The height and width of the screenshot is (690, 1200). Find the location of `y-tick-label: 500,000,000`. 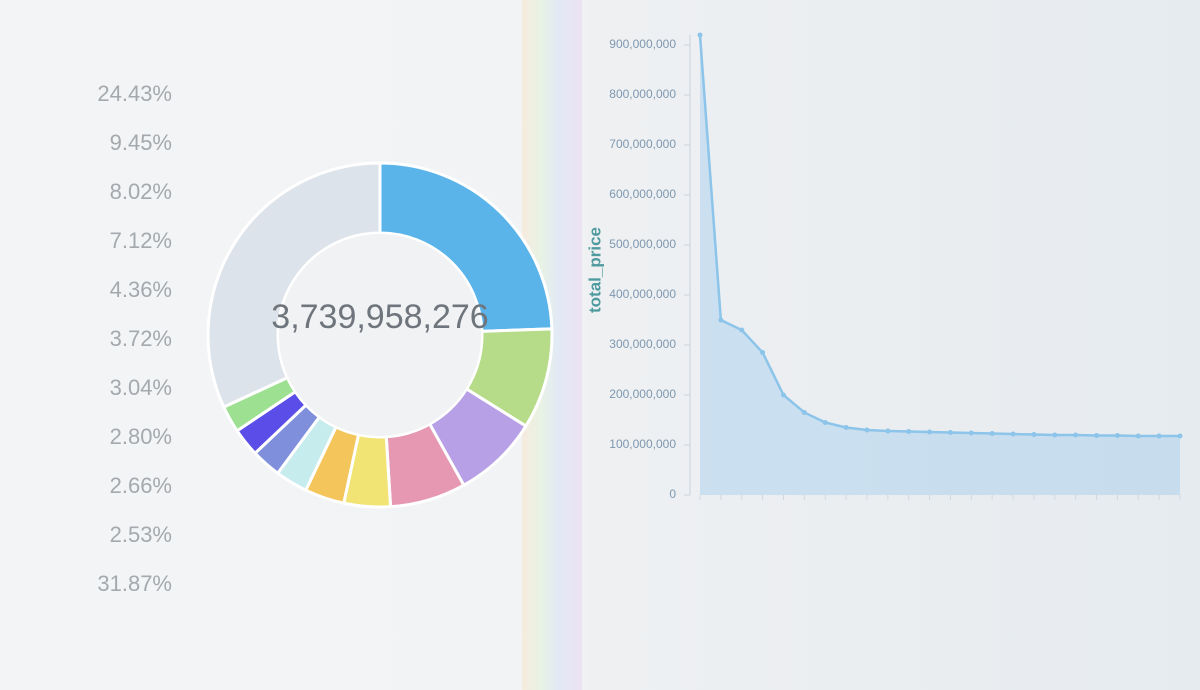

y-tick-label: 500,000,000 is located at coordinates (642, 244).